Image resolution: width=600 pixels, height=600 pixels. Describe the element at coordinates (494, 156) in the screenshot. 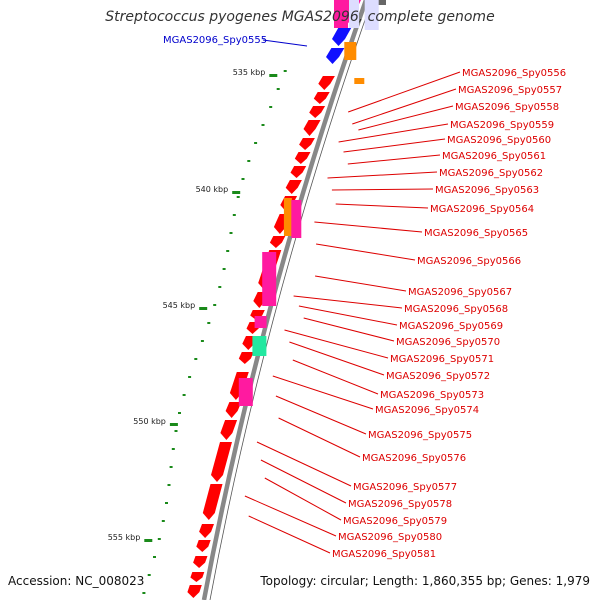

I see `gene-label: MGAS2096_Spy0561` at that location.